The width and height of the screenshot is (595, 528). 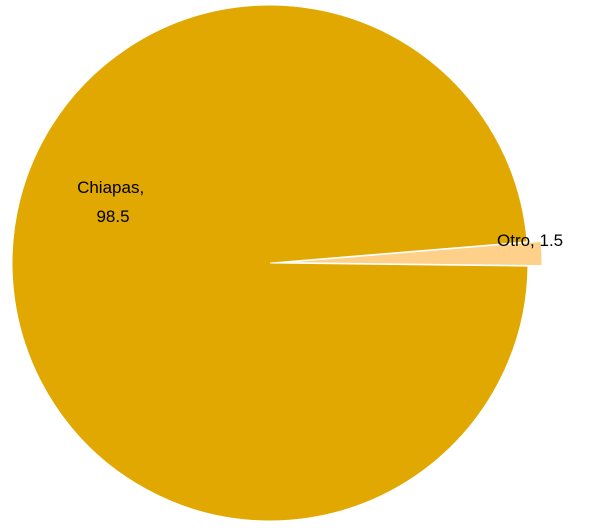 I want to click on pie-slice-otro, so click(x=413, y=253).